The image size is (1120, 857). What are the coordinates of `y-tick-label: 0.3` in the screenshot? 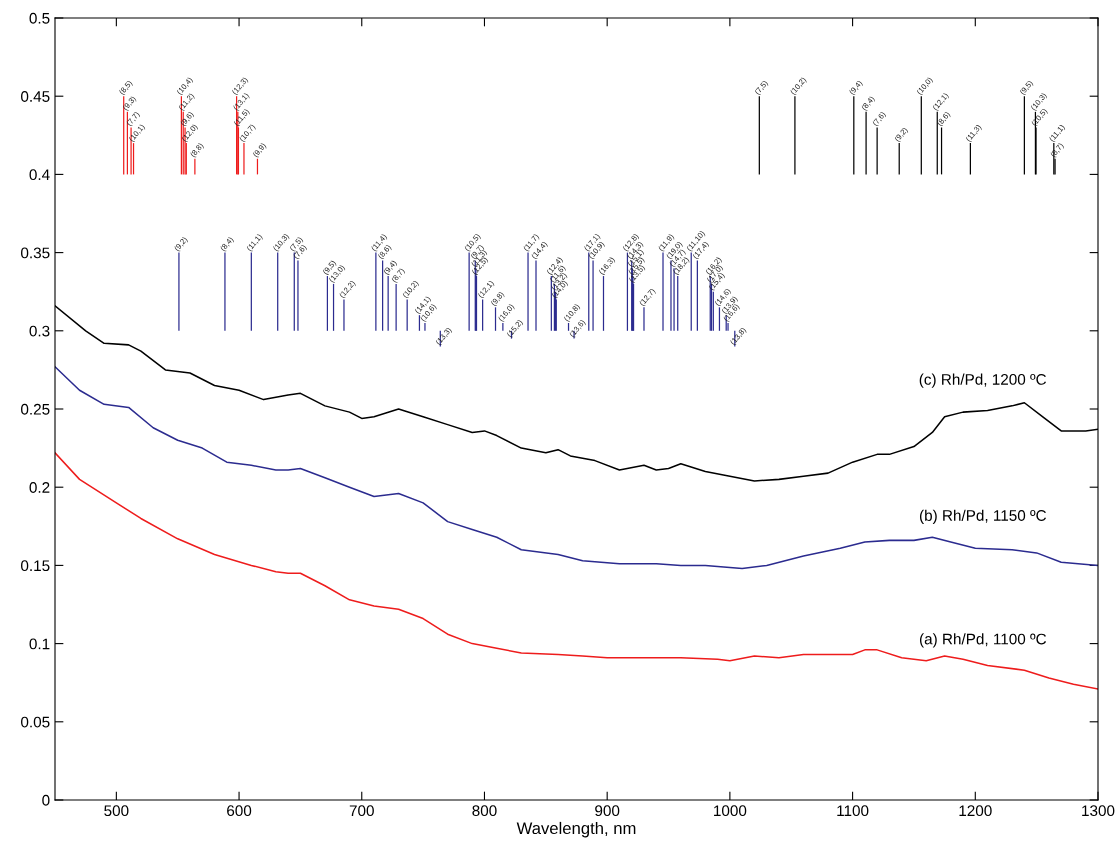 It's located at (39, 331).